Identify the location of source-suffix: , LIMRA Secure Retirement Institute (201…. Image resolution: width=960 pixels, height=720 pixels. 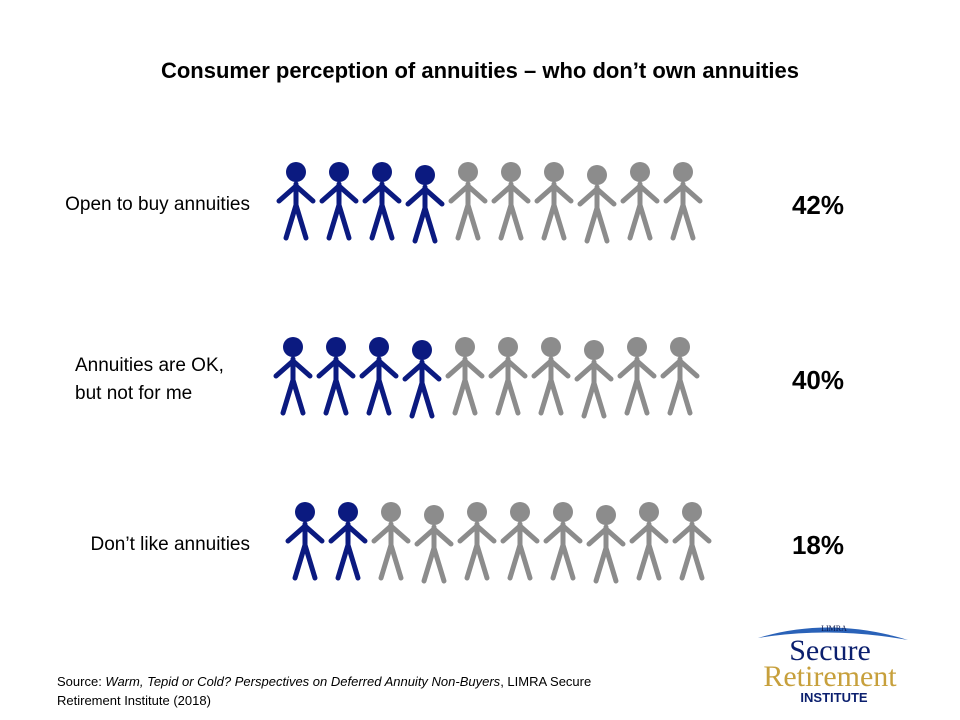
(324, 691).